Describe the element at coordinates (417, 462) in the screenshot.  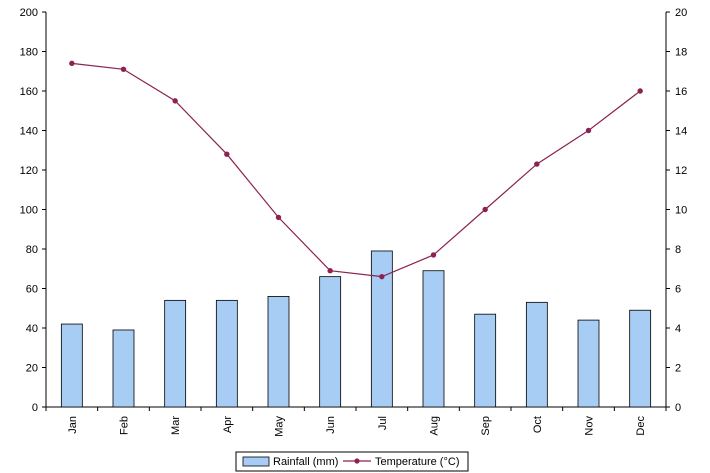
I see `legend-temperature-label: Temperature (°C)` at that location.